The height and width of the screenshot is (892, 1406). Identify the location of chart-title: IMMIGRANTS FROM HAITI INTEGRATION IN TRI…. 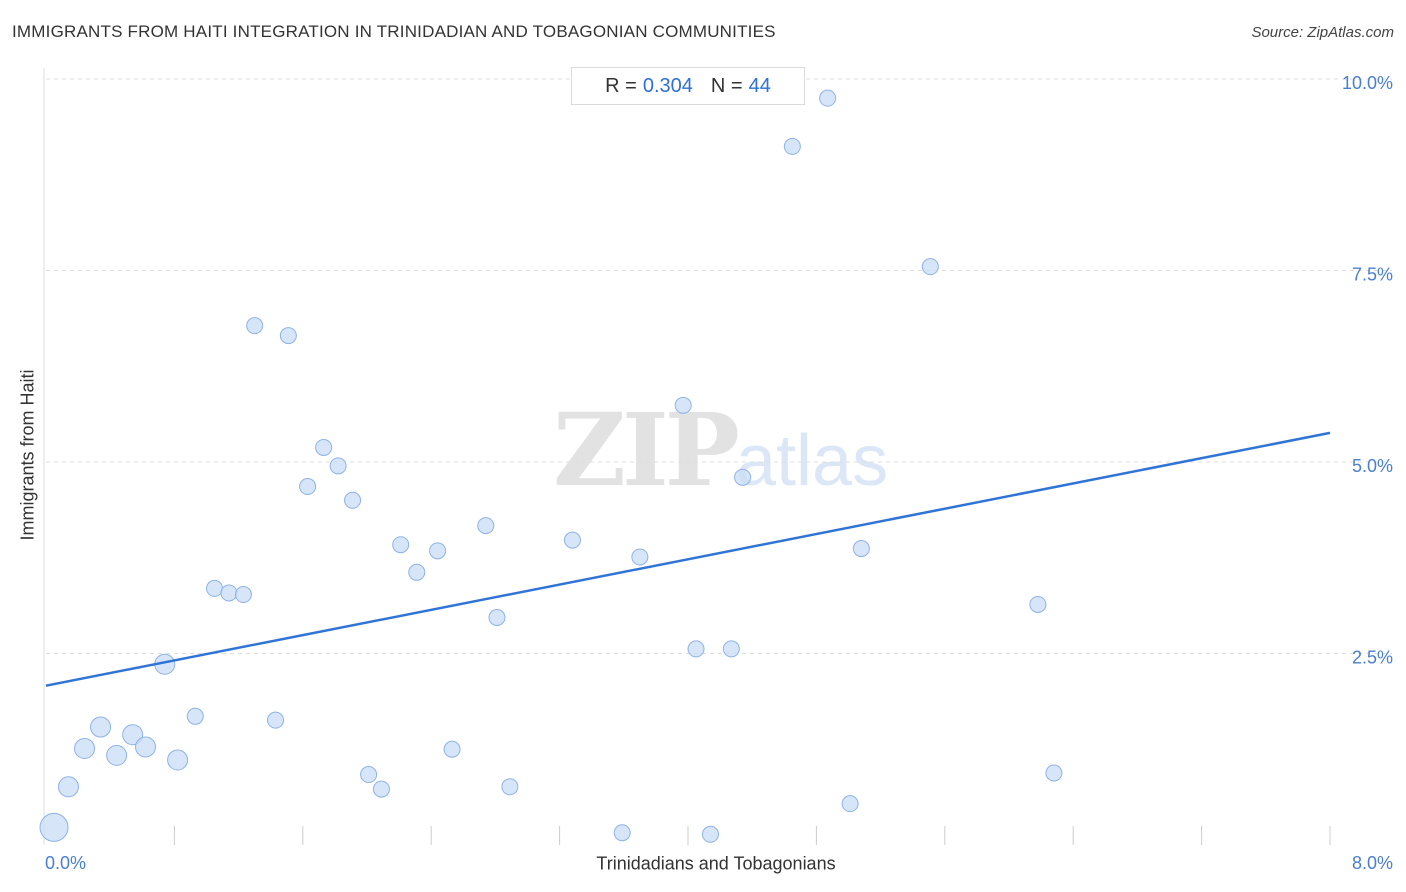
(394, 31).